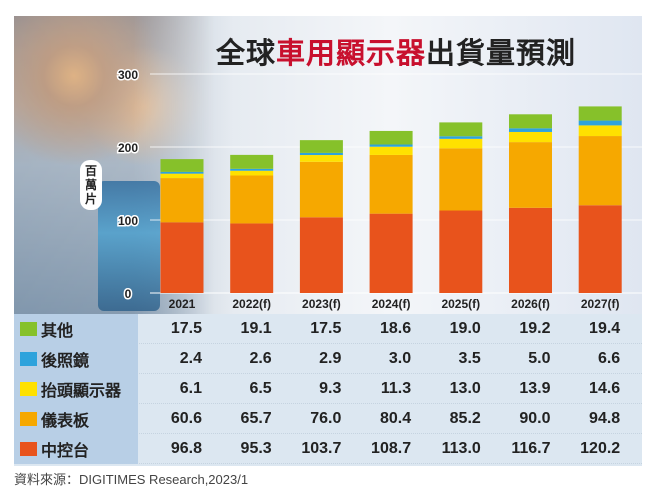 The width and height of the screenshot is (656, 491). What do you see at coordinates (328, 329) in the screenshot?
I see `table-row: 其他 17.5 19.1 17.5 18.6 19.0 19.2 19.4` at bounding box center [328, 329].